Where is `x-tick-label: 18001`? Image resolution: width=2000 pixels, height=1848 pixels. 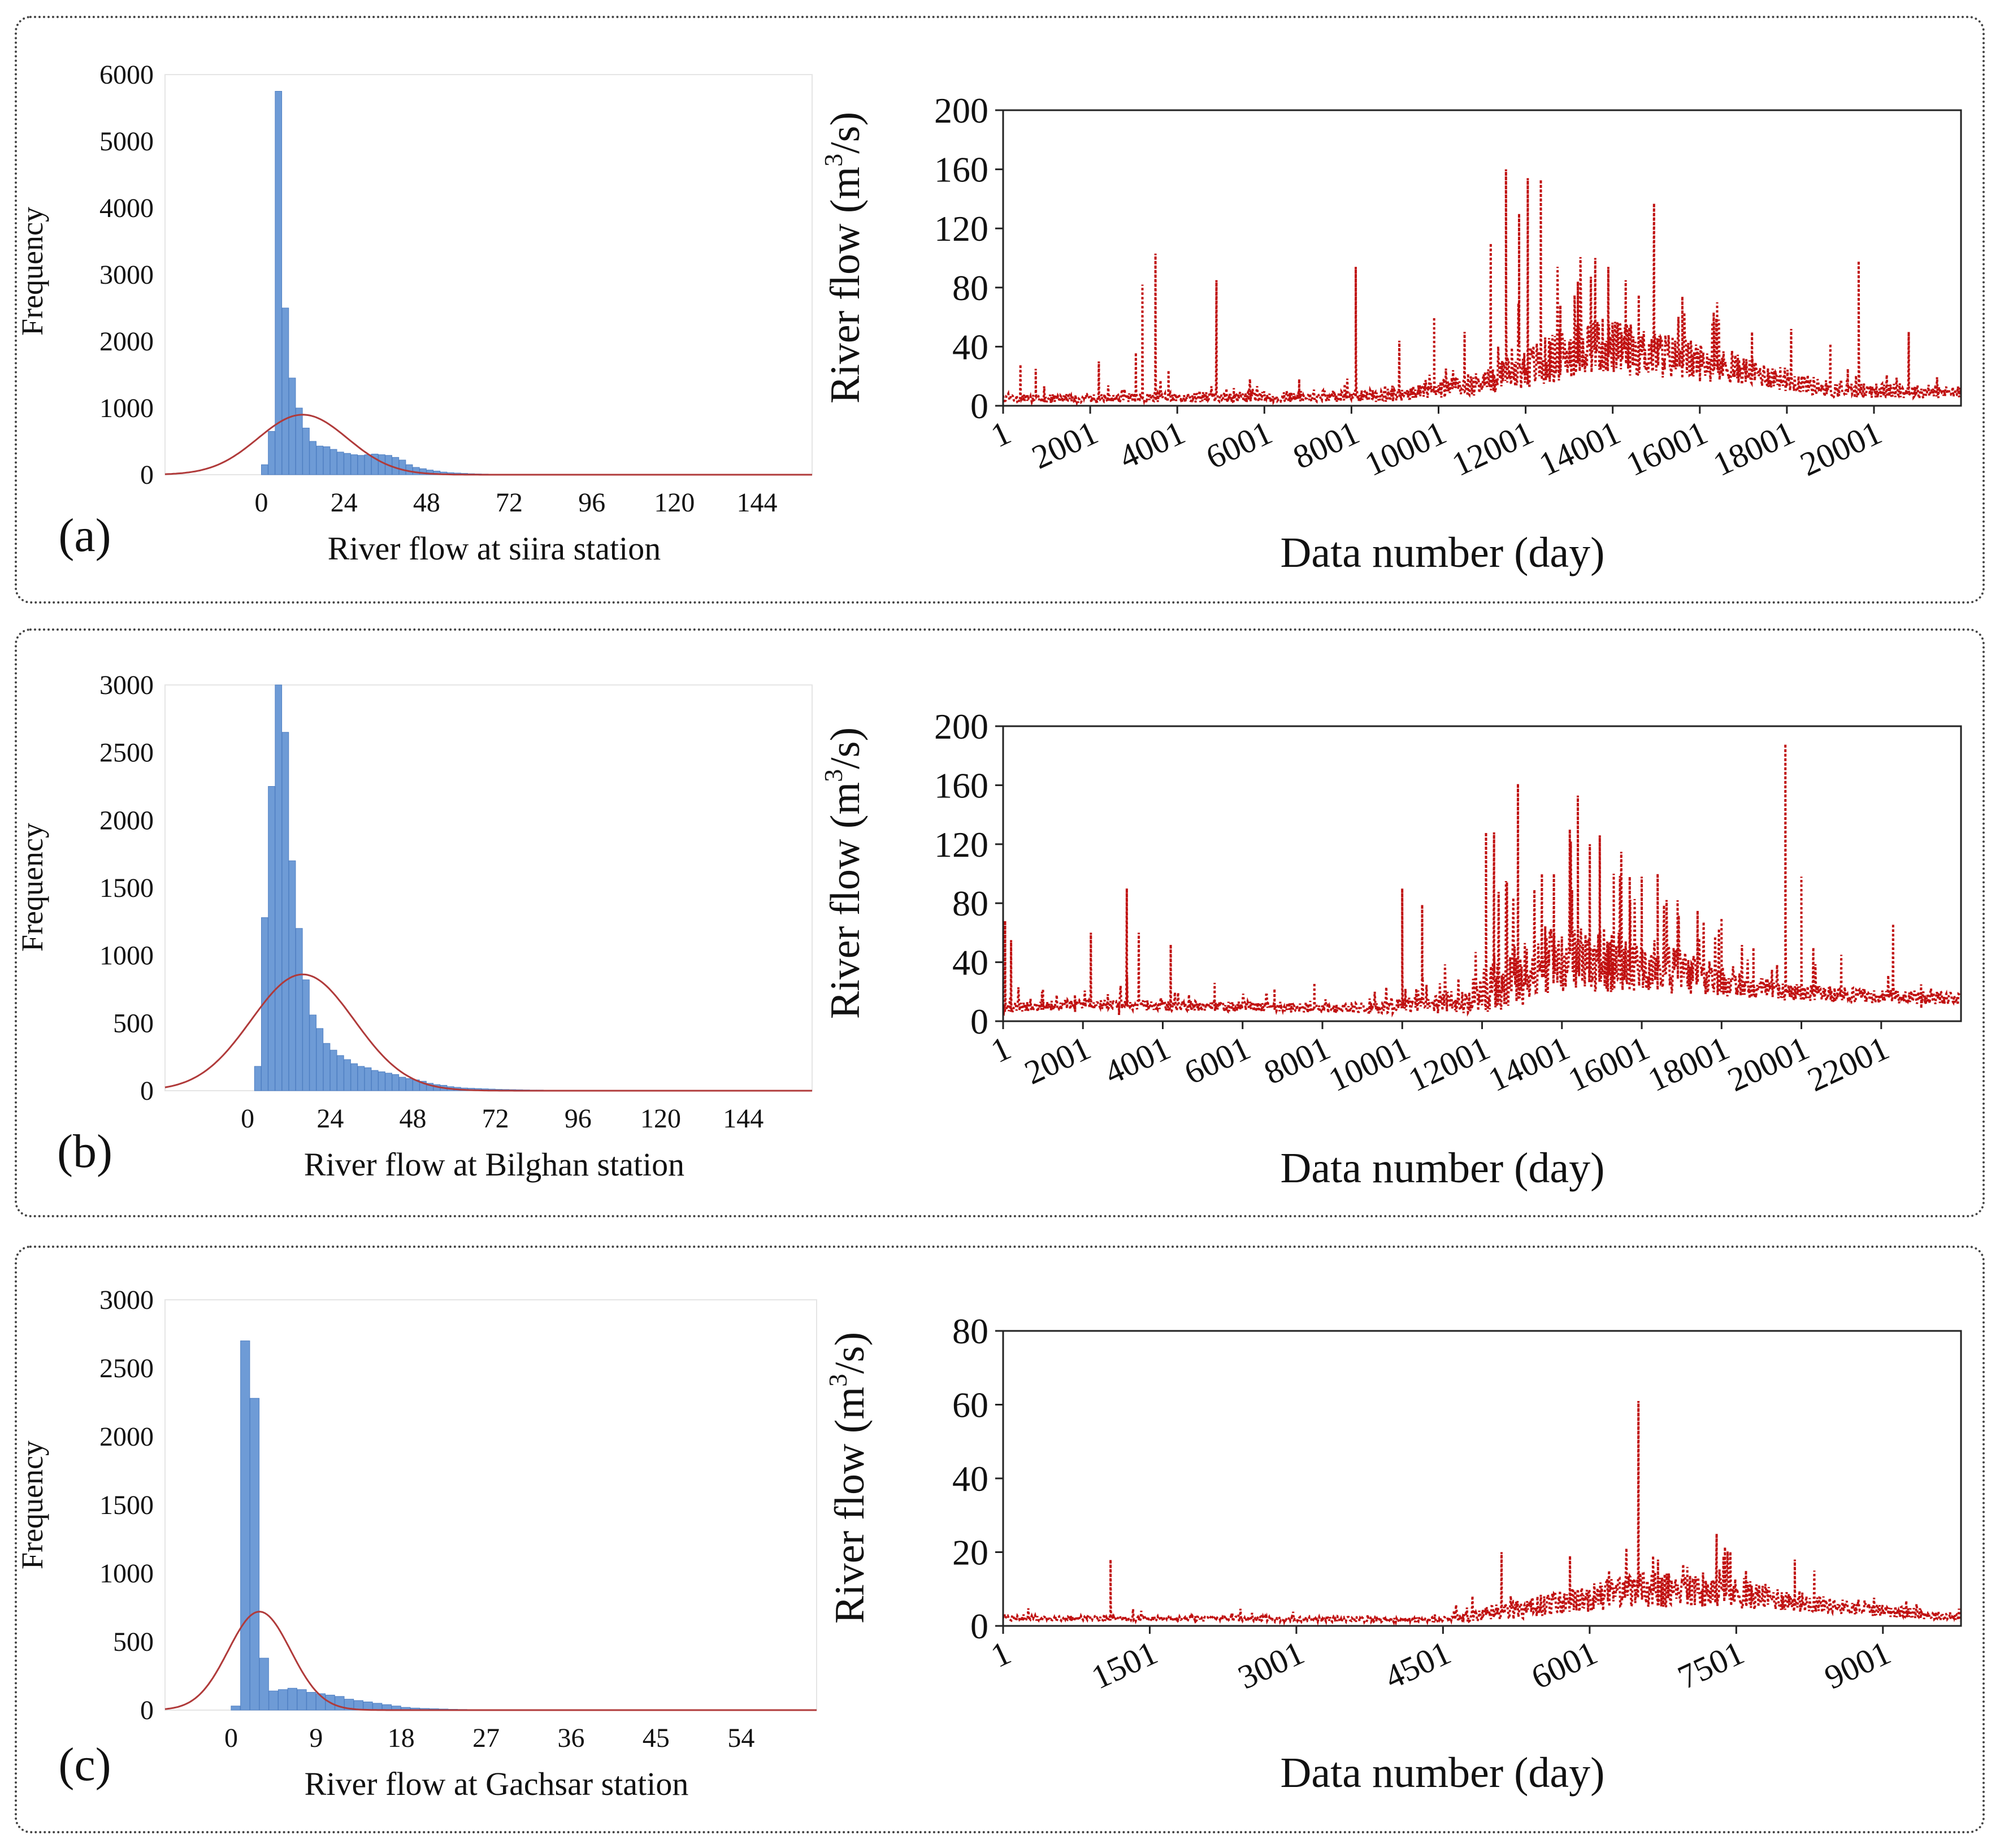 x-tick-label: 18001 is located at coordinates (1754, 448).